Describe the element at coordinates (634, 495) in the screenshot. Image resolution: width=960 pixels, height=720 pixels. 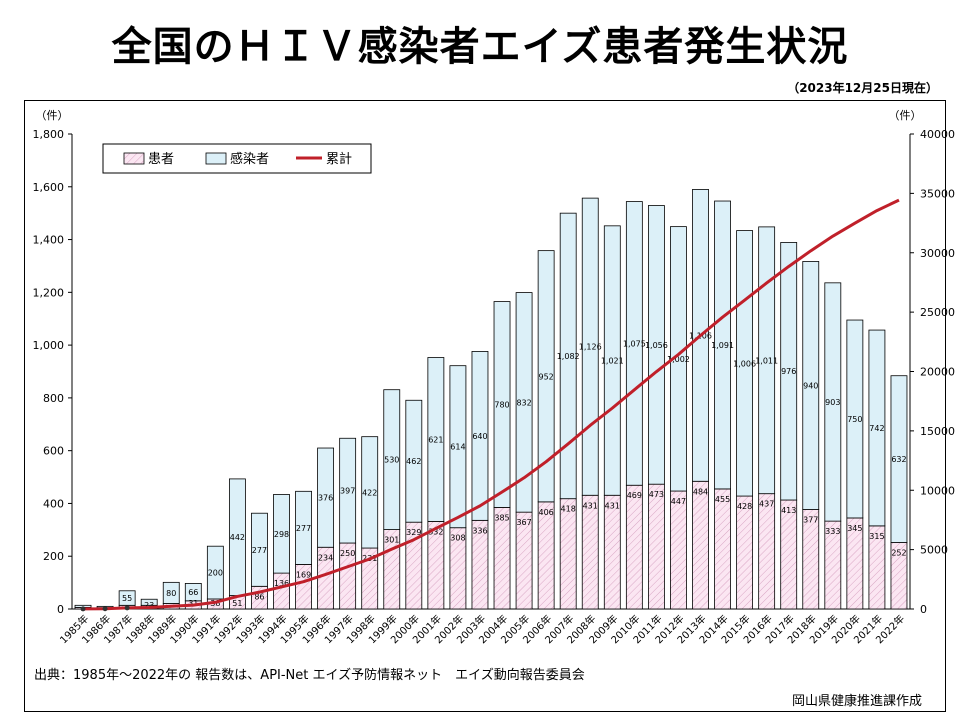
I see `data-label-patients: 469` at that location.